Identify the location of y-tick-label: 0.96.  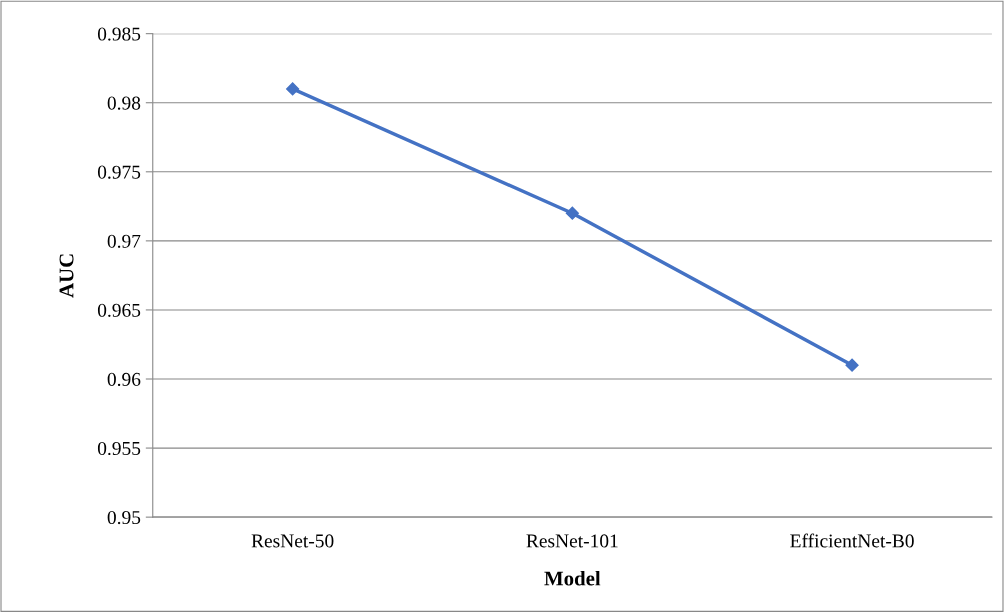
(124, 379).